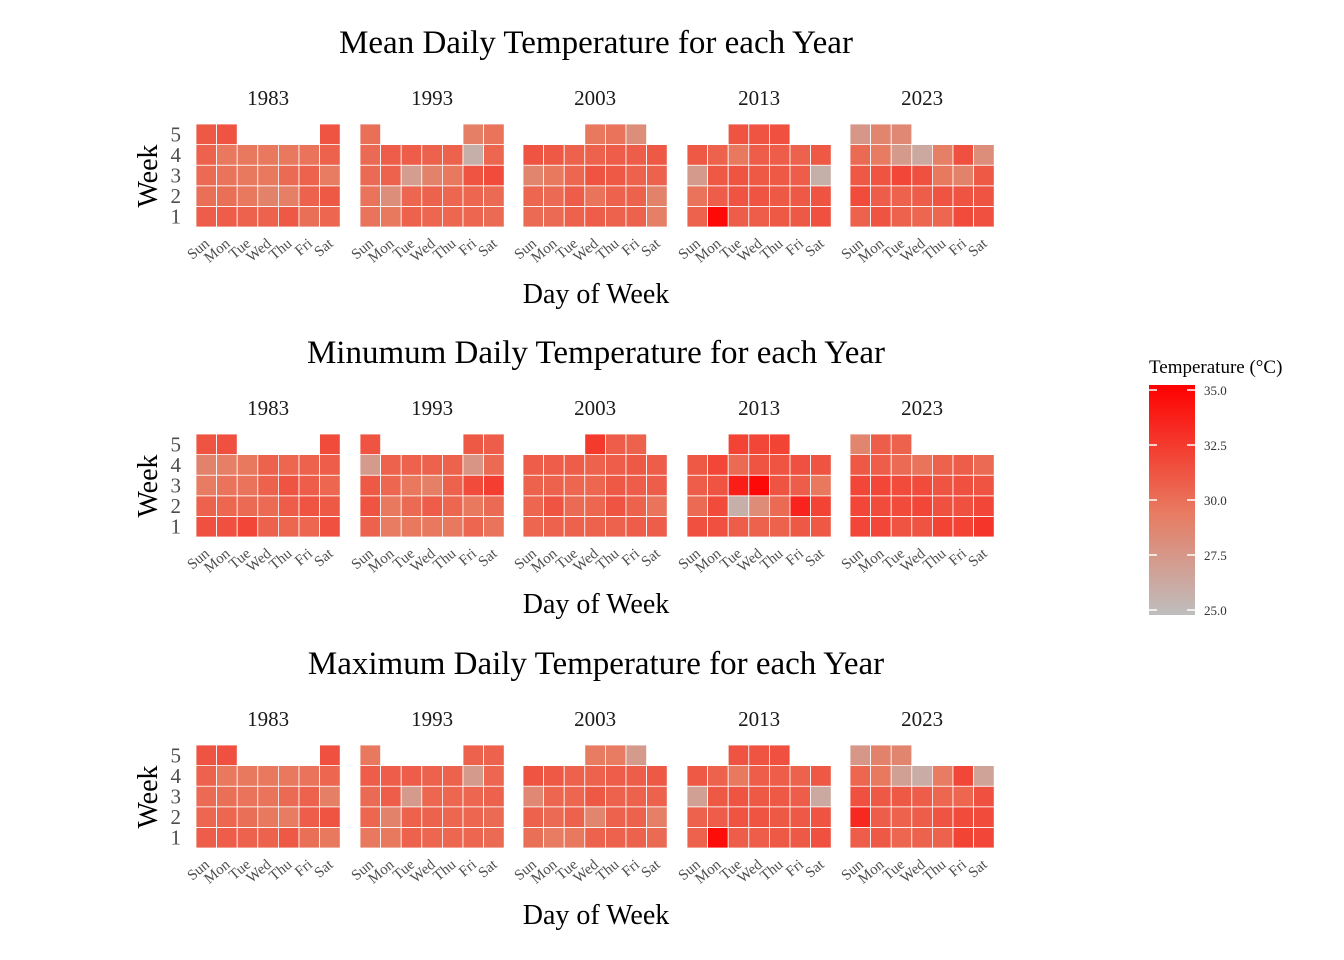  What do you see at coordinates (176, 217) in the screenshot?
I see `y-tick-label: 1` at bounding box center [176, 217].